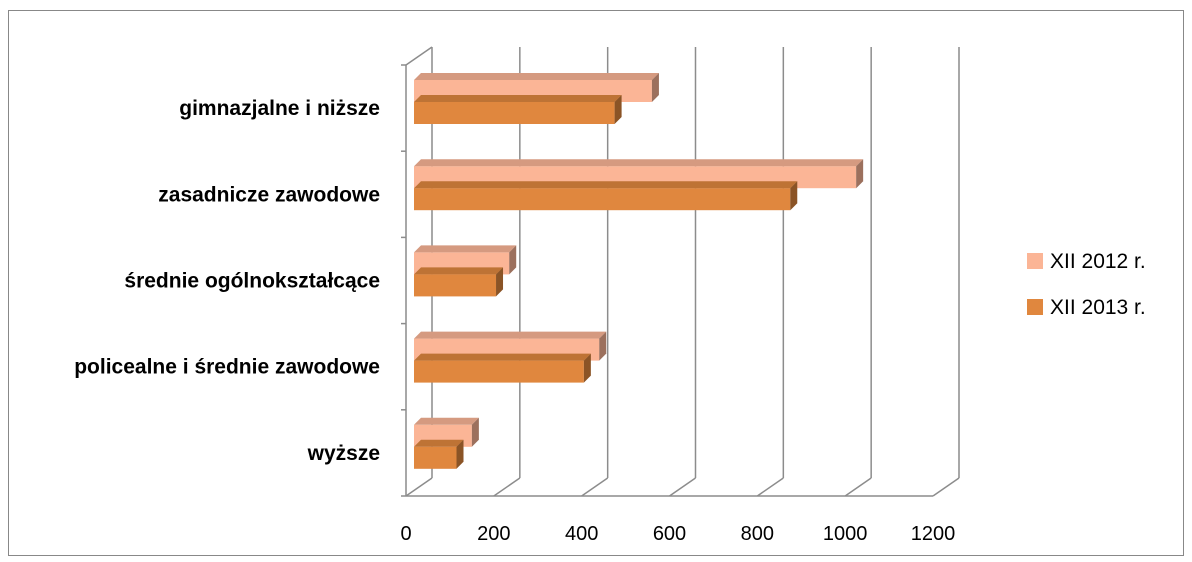 Image resolution: width=1192 pixels, height=562 pixels. I want to click on x-tick-label: 200, so click(493, 534).